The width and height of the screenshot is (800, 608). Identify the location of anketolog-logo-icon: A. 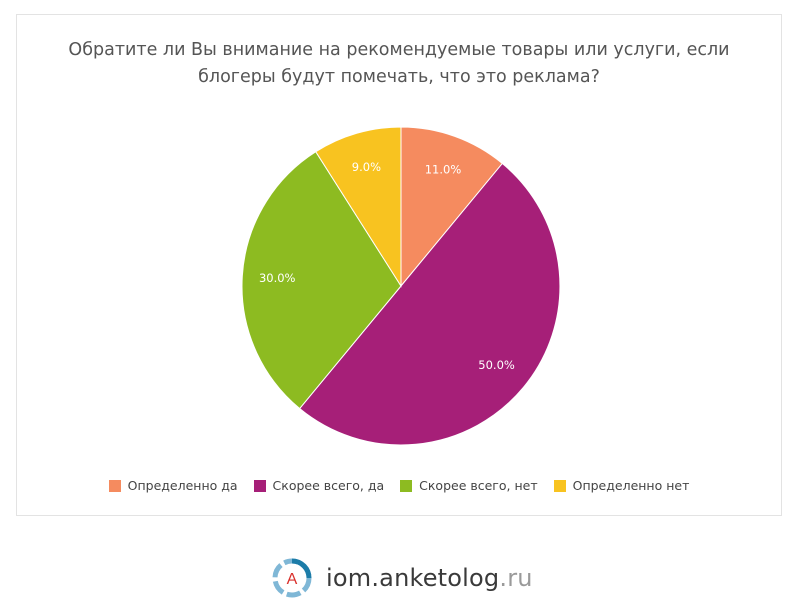
(292, 578).